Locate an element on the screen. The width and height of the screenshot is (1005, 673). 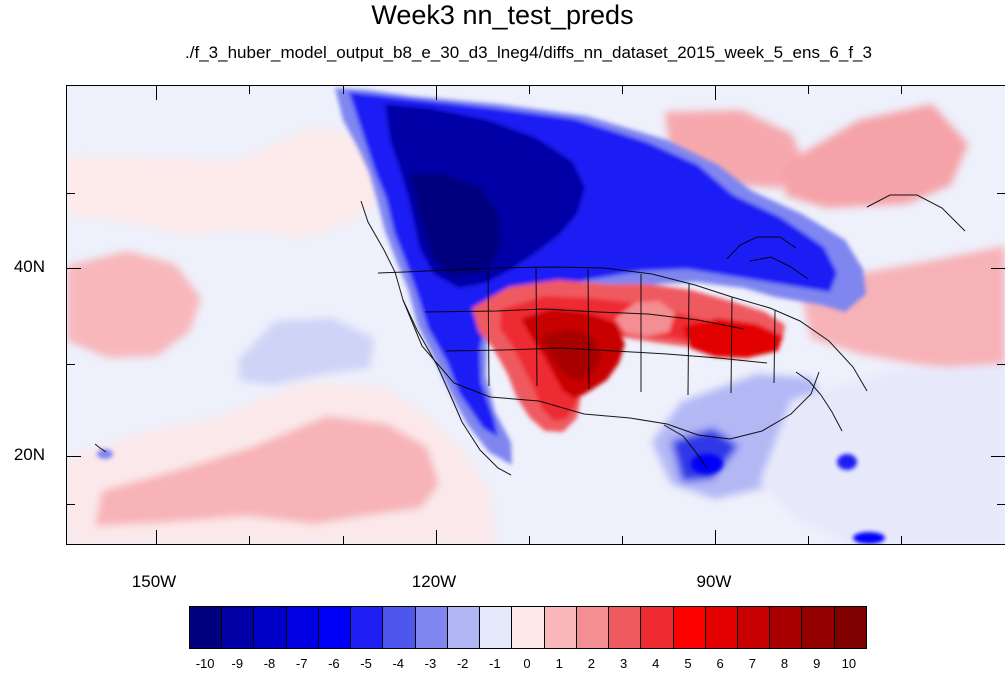
pacific-positive-b is located at coordinates (134, 304).